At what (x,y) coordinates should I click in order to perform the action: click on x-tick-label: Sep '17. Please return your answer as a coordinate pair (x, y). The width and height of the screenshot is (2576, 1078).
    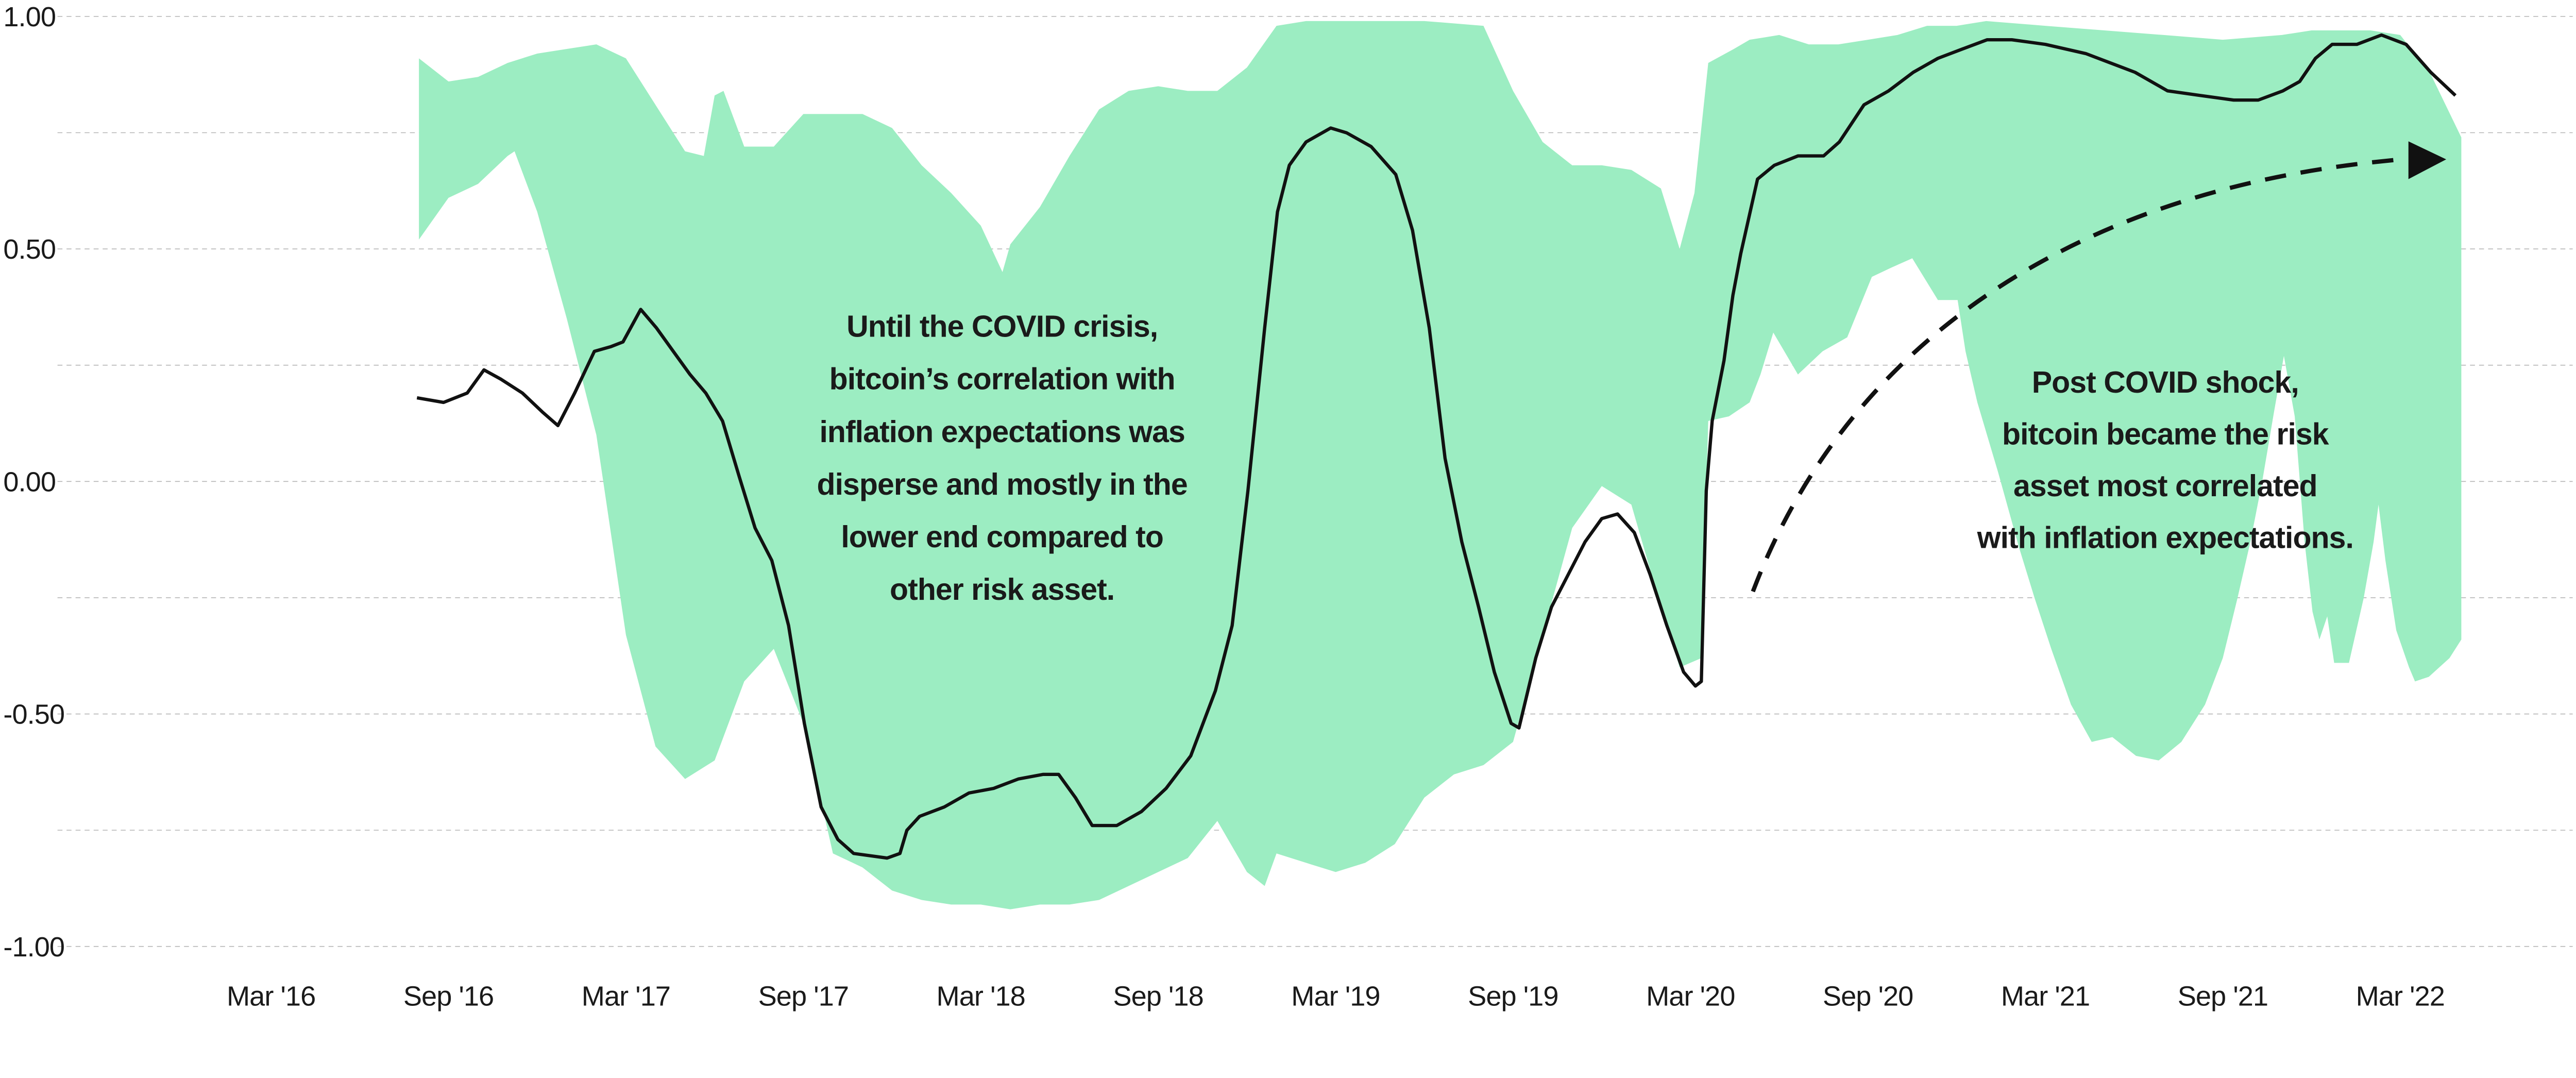
    Looking at the image, I should click on (804, 996).